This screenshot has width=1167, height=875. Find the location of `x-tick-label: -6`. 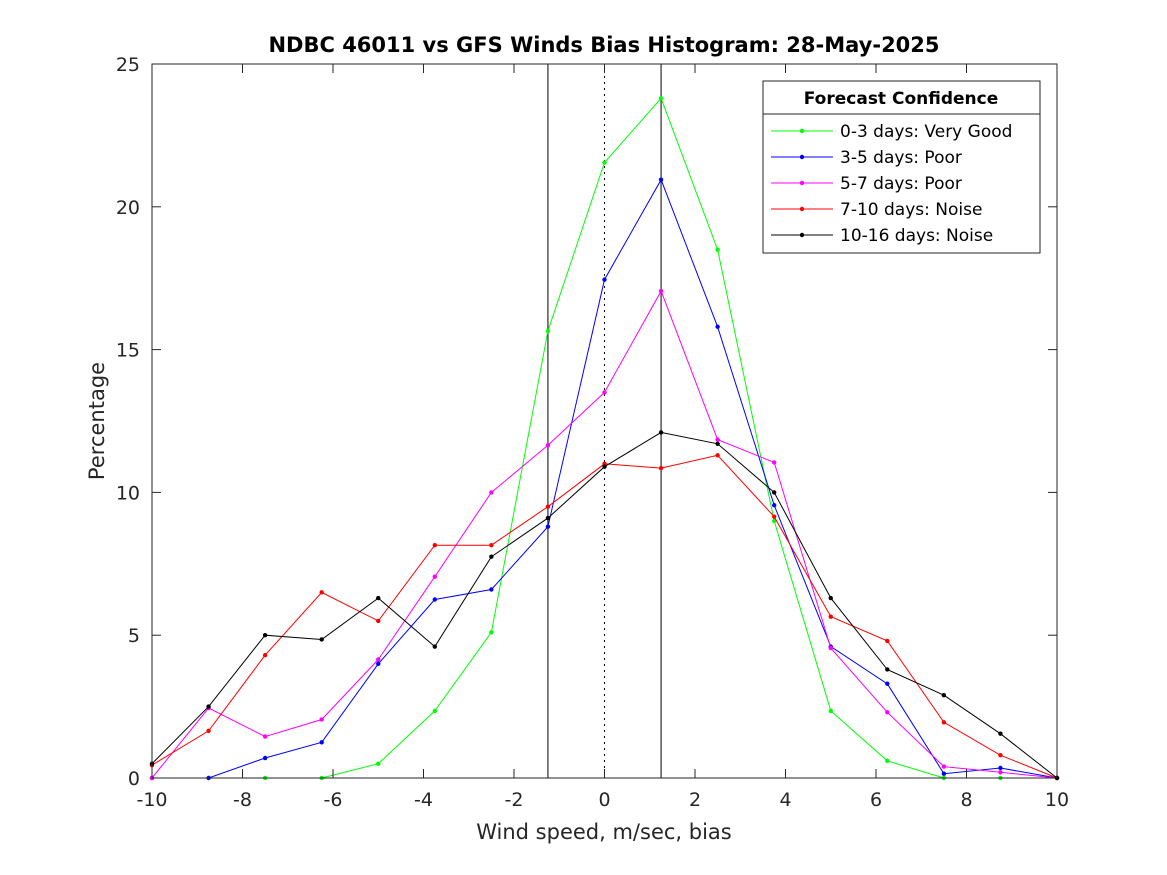

x-tick-label: -6 is located at coordinates (333, 800).